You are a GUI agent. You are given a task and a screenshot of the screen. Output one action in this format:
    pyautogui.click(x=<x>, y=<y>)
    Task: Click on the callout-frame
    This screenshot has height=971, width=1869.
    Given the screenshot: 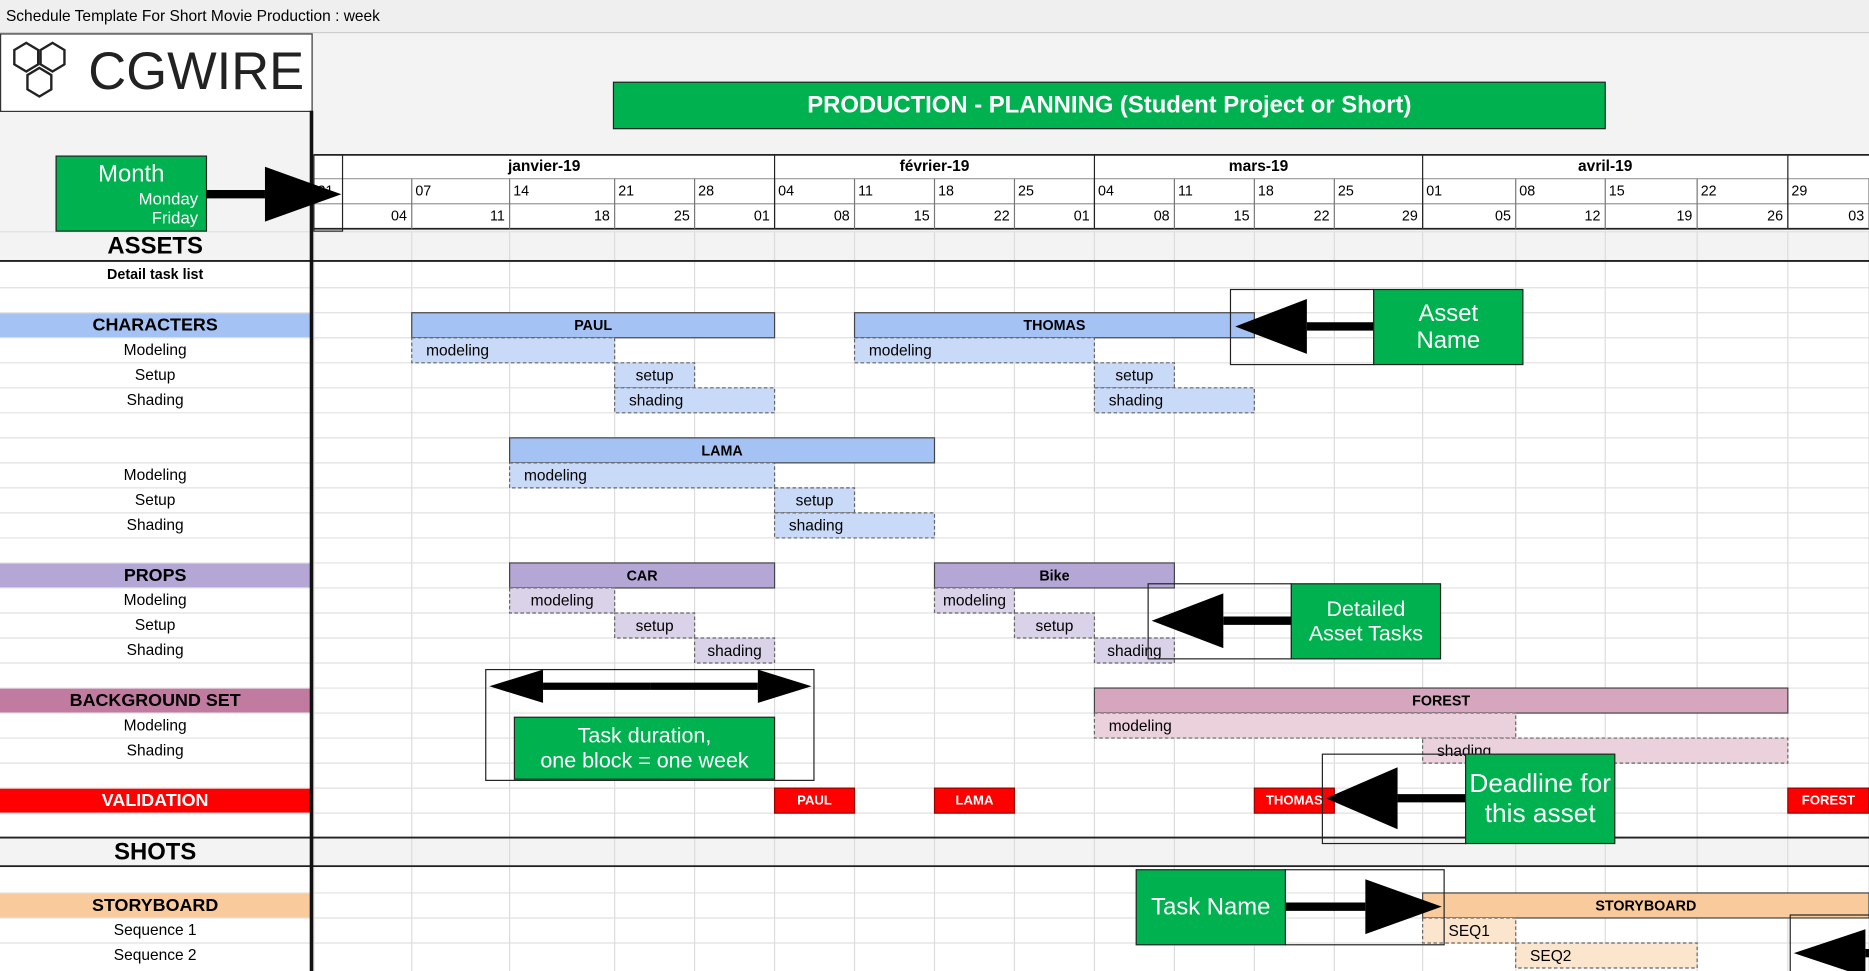 What is the action you would take?
    pyautogui.click(x=650, y=724)
    